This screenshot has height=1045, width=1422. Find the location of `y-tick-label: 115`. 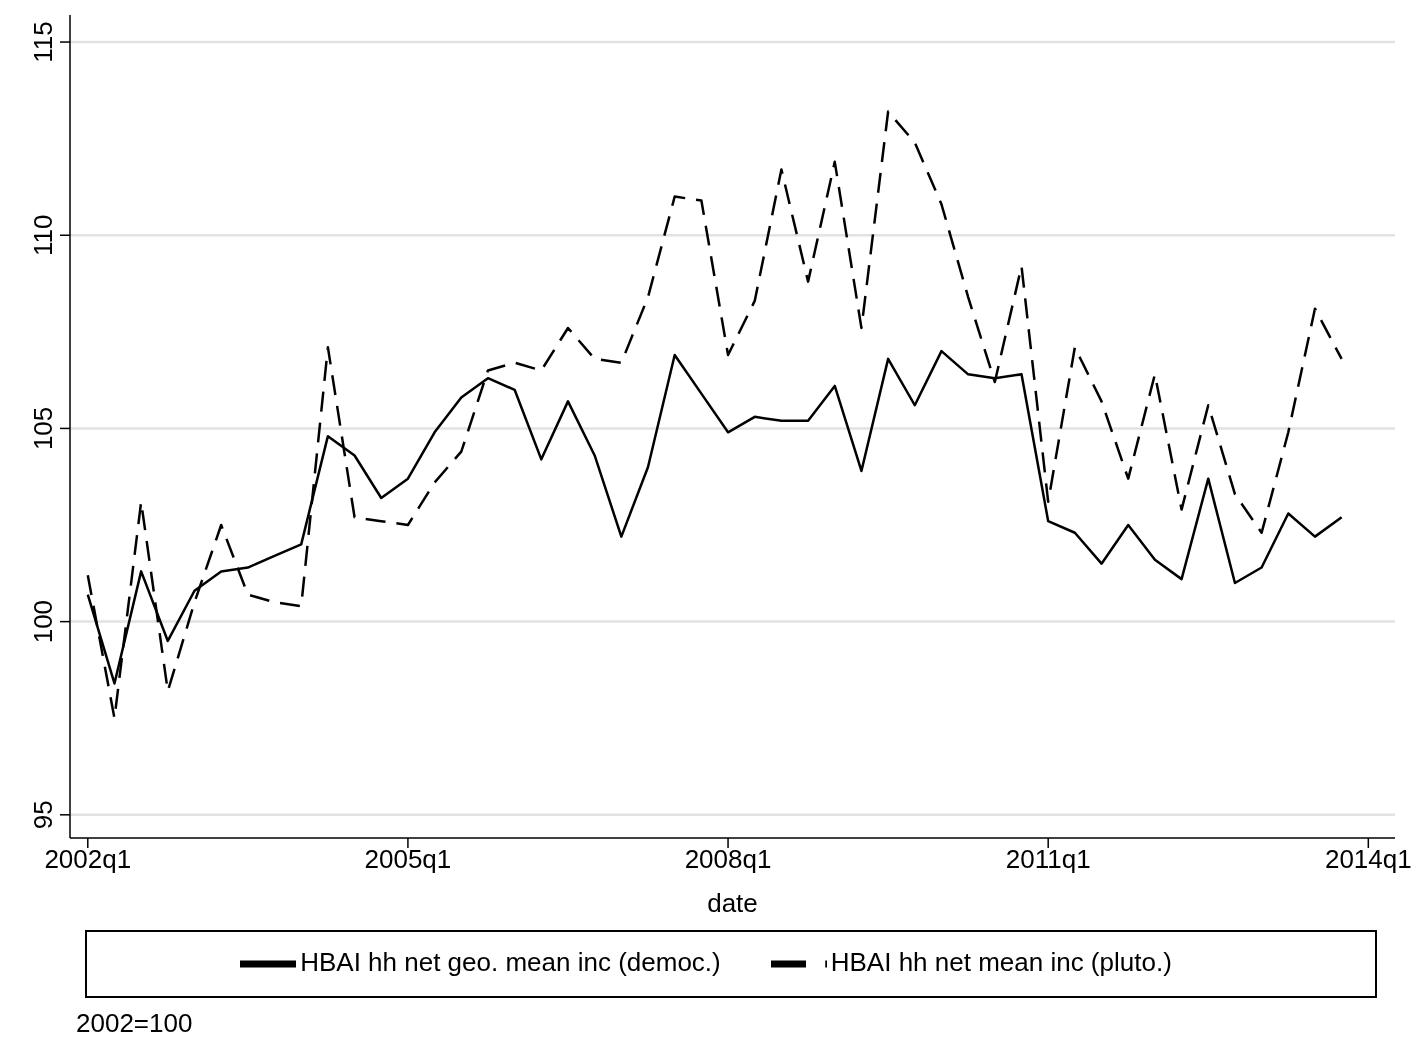

y-tick-label: 115 is located at coordinates (43, 42).